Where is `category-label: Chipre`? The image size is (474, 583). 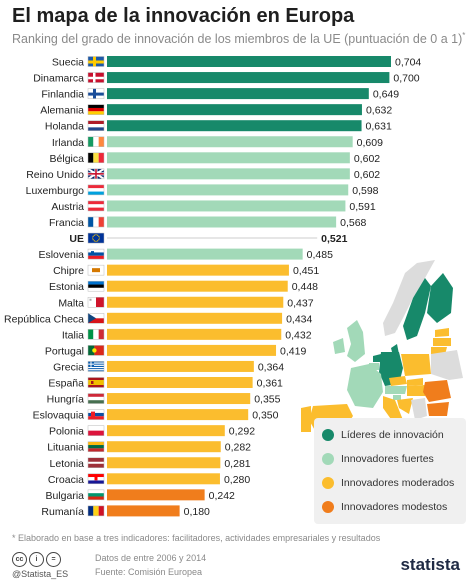 category-label: Chipre is located at coordinates (68, 271).